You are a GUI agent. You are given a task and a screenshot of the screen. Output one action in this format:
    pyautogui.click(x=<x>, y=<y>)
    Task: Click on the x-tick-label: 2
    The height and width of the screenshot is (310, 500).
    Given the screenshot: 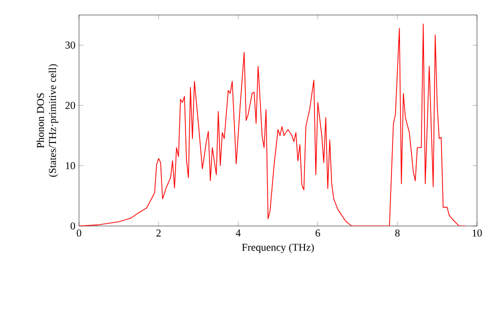 What is the action you would take?
    pyautogui.click(x=158, y=232)
    